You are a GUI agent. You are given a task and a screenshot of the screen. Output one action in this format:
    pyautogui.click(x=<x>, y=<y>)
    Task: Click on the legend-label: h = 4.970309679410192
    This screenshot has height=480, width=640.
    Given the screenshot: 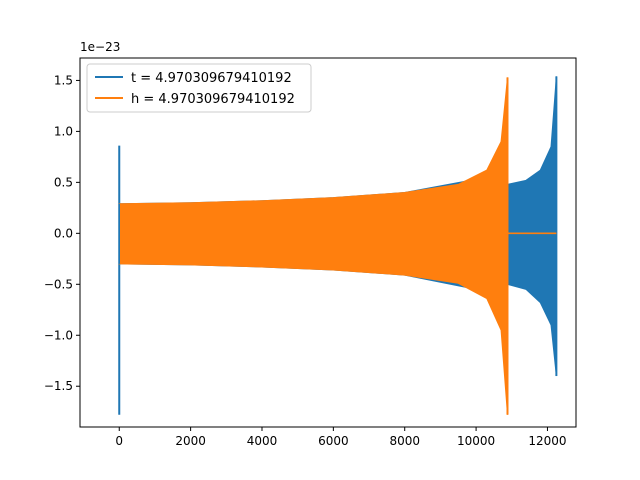 What is the action you would take?
    pyautogui.click(x=213, y=99)
    